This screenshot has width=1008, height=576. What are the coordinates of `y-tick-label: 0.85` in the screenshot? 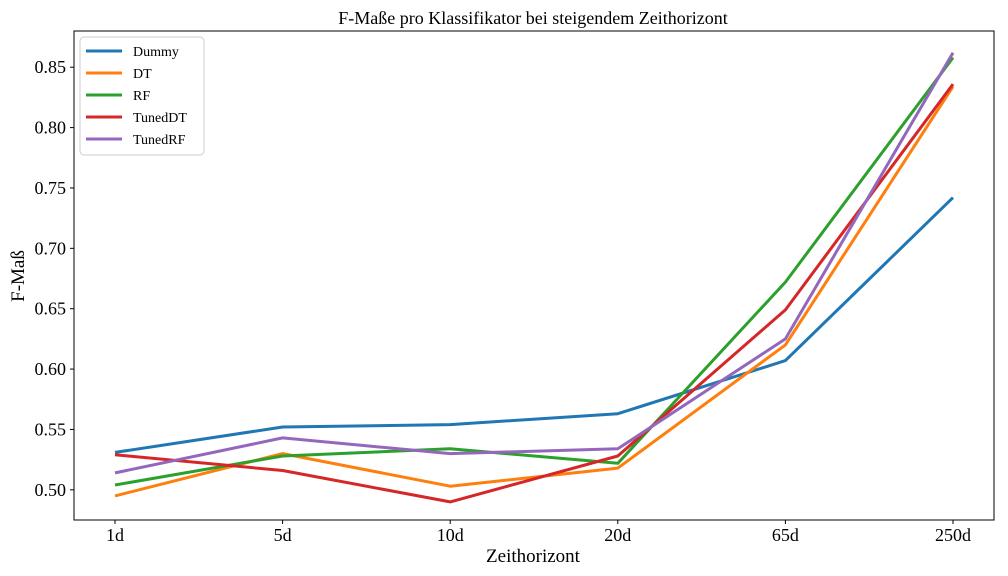 It's located at (51, 67).